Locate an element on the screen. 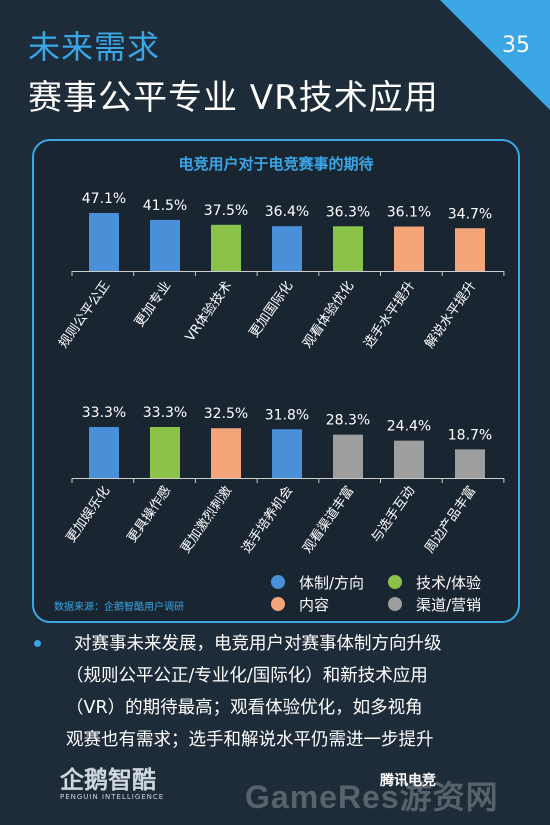 The width and height of the screenshot is (550, 825). category-label: 与选手互动 is located at coordinates (394, 515).